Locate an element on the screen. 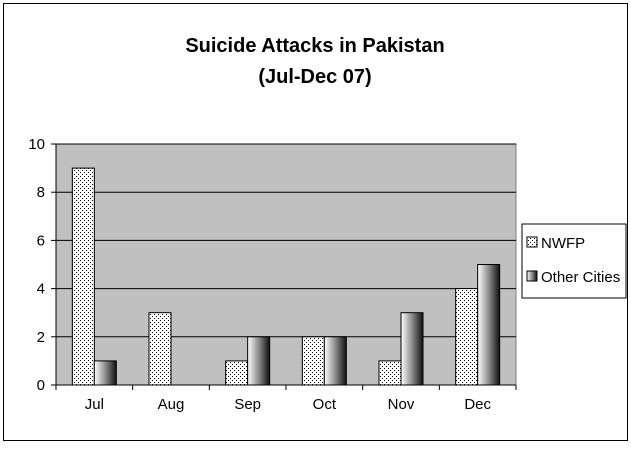  chart-subtitle: (Jul-Dec 07) is located at coordinates (314, 77).